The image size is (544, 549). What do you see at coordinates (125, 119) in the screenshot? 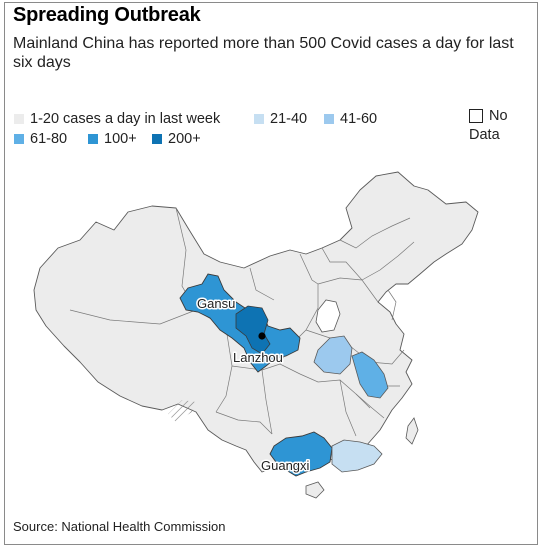
I see `legend-label: 1-20 cases a day in last week` at bounding box center [125, 119].